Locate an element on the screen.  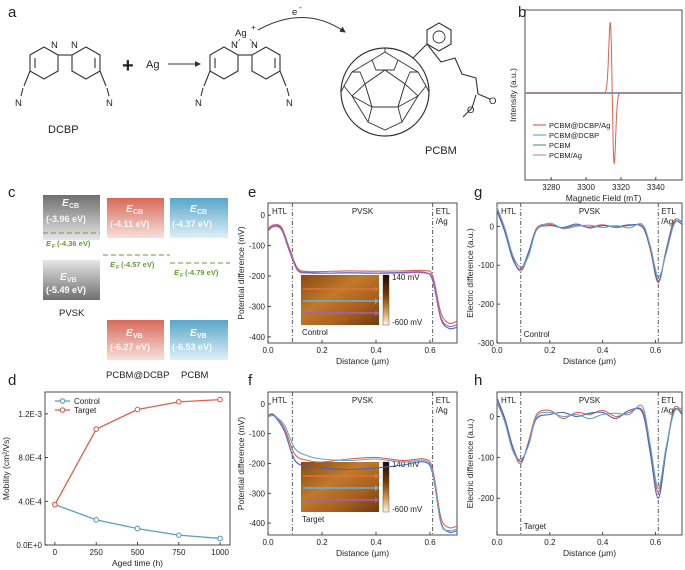
kpfm-target-x-tick-label: 0.4 is located at coordinates (376, 542).